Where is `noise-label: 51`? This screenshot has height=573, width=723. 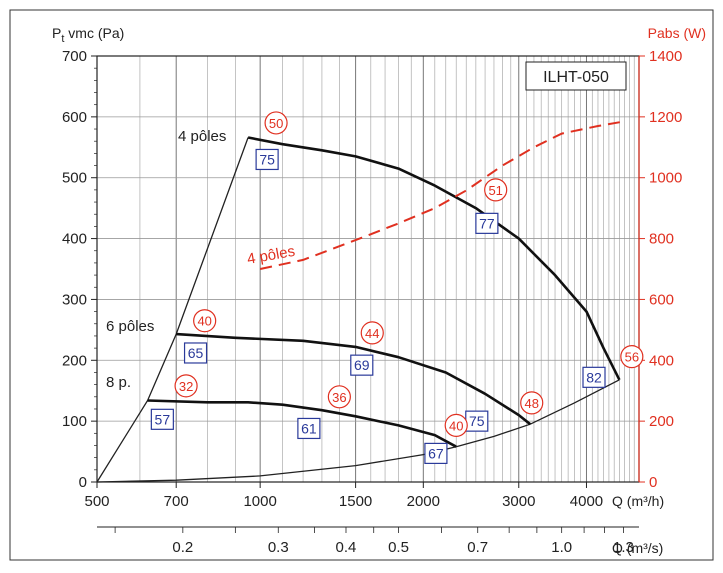 noise-label: 51 is located at coordinates (495, 190).